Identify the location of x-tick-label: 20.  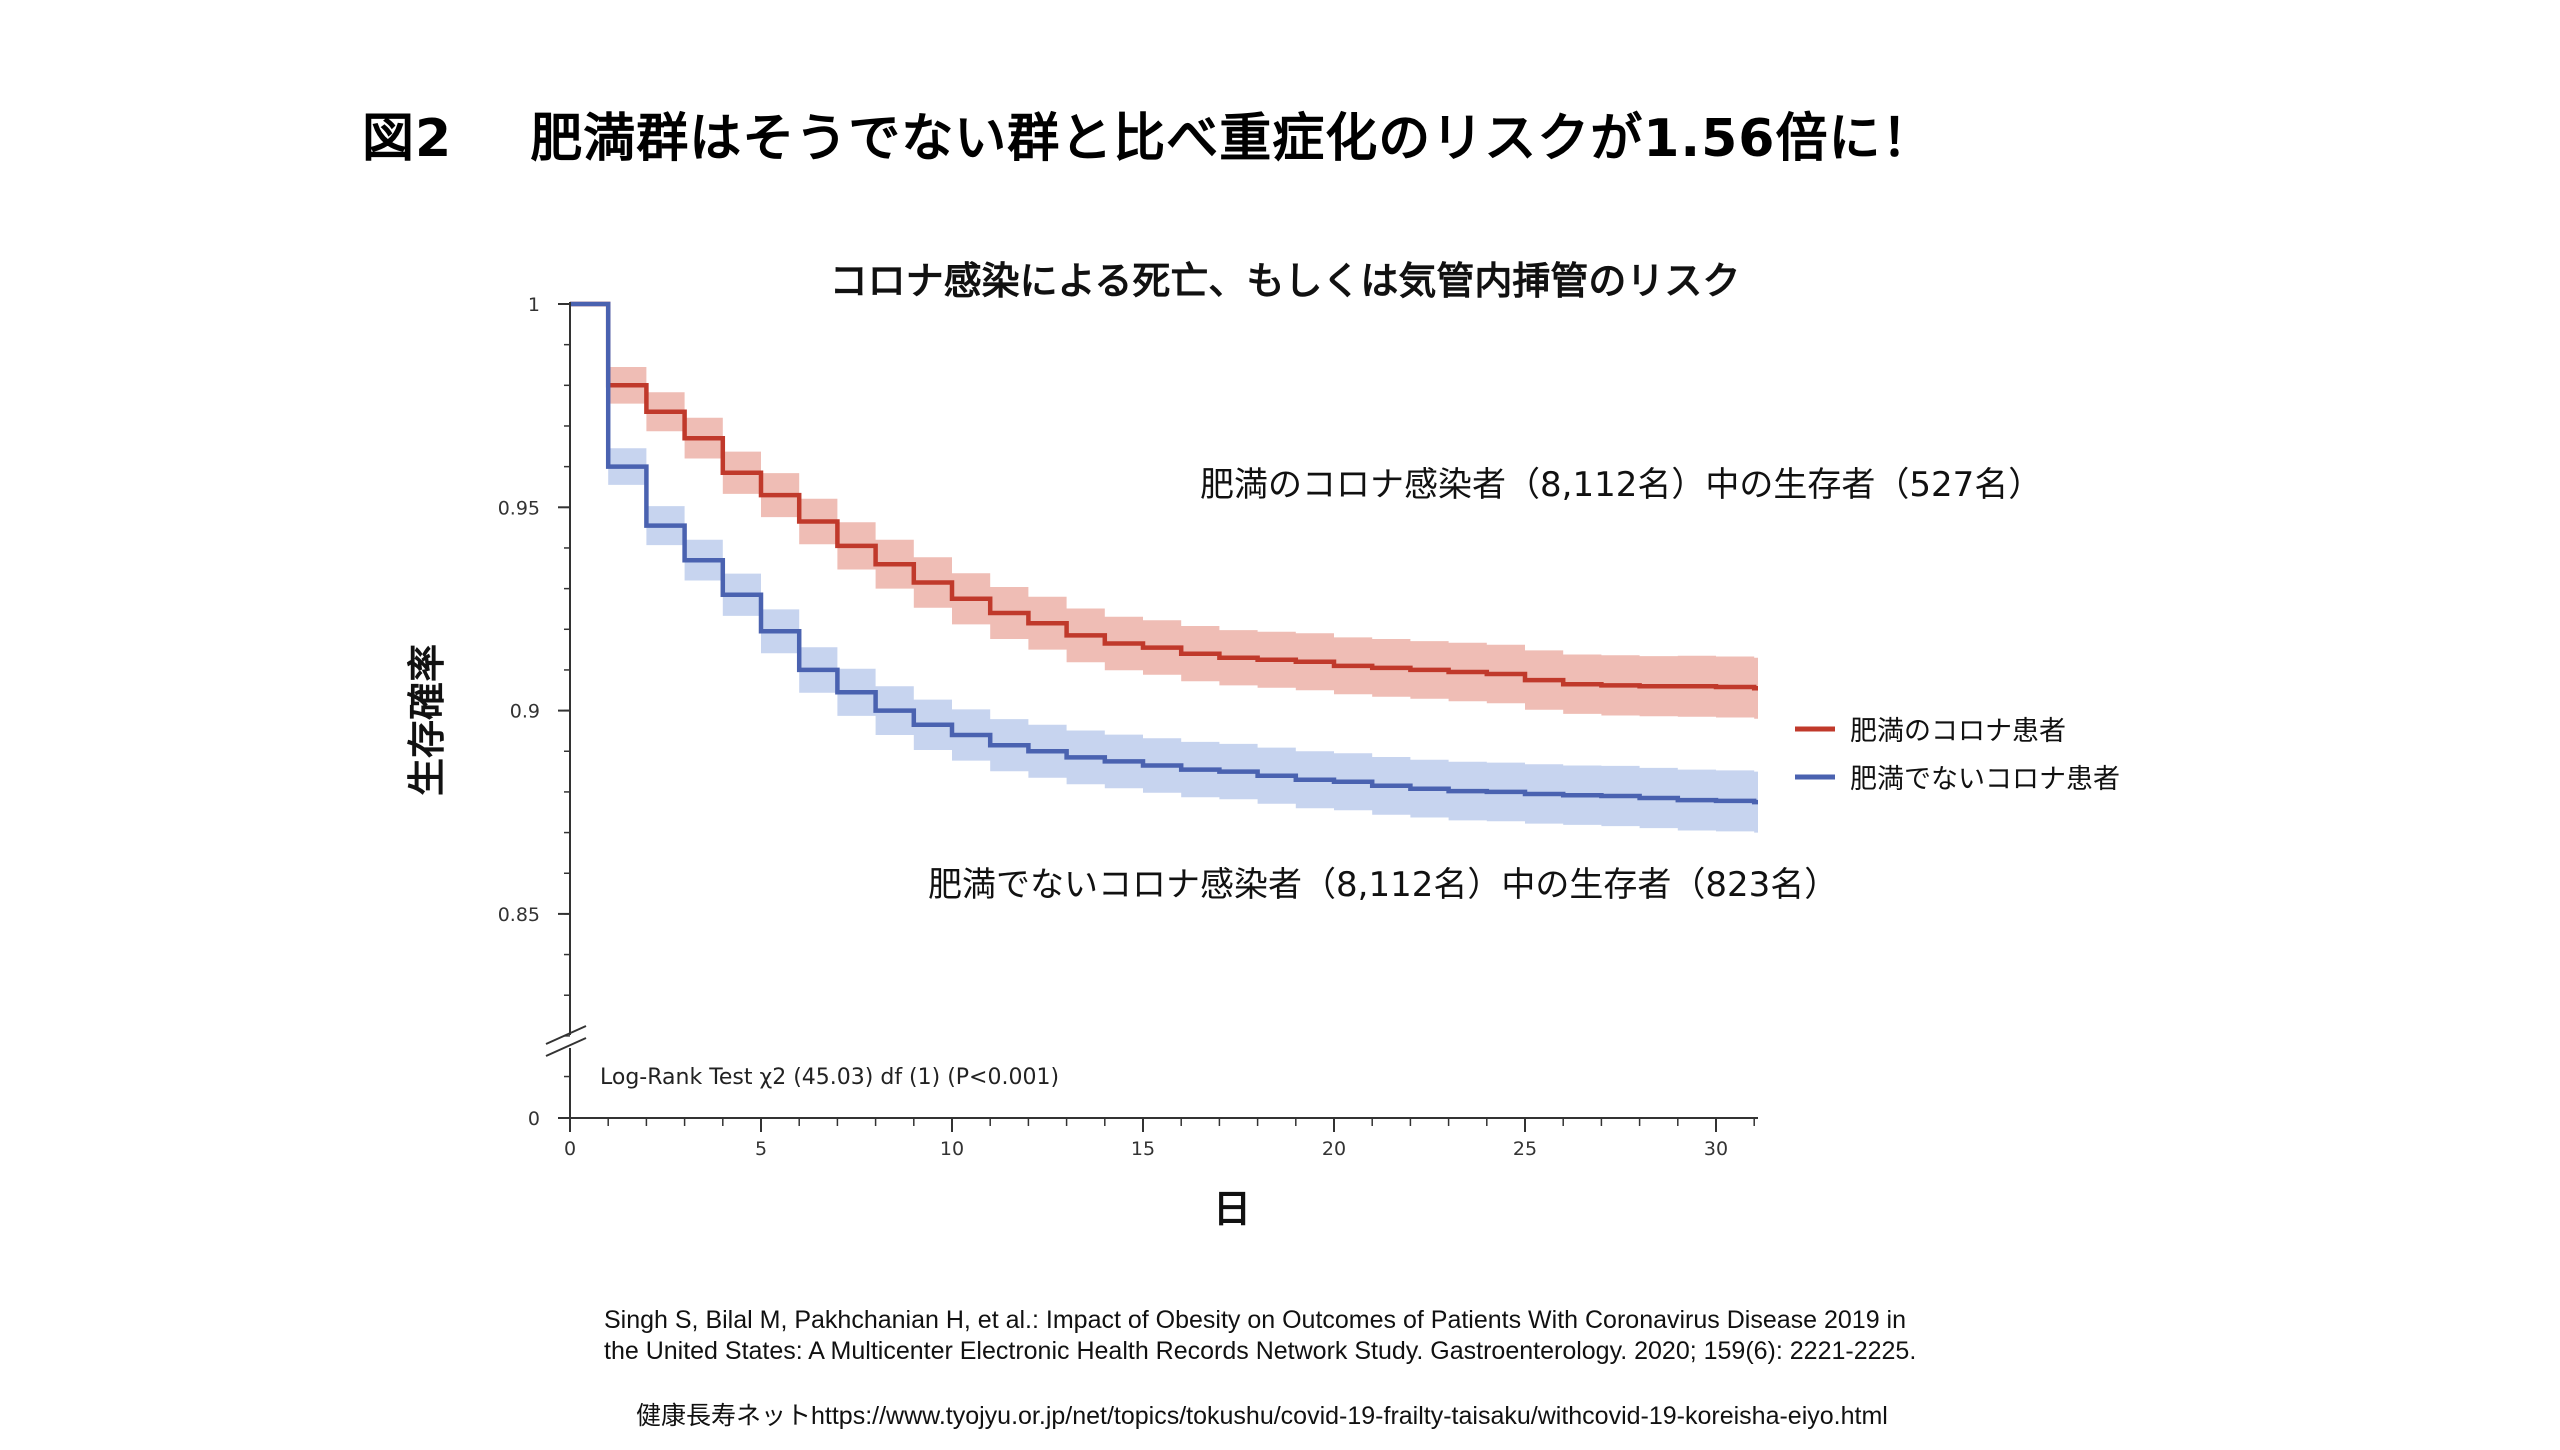
(1334, 1149).